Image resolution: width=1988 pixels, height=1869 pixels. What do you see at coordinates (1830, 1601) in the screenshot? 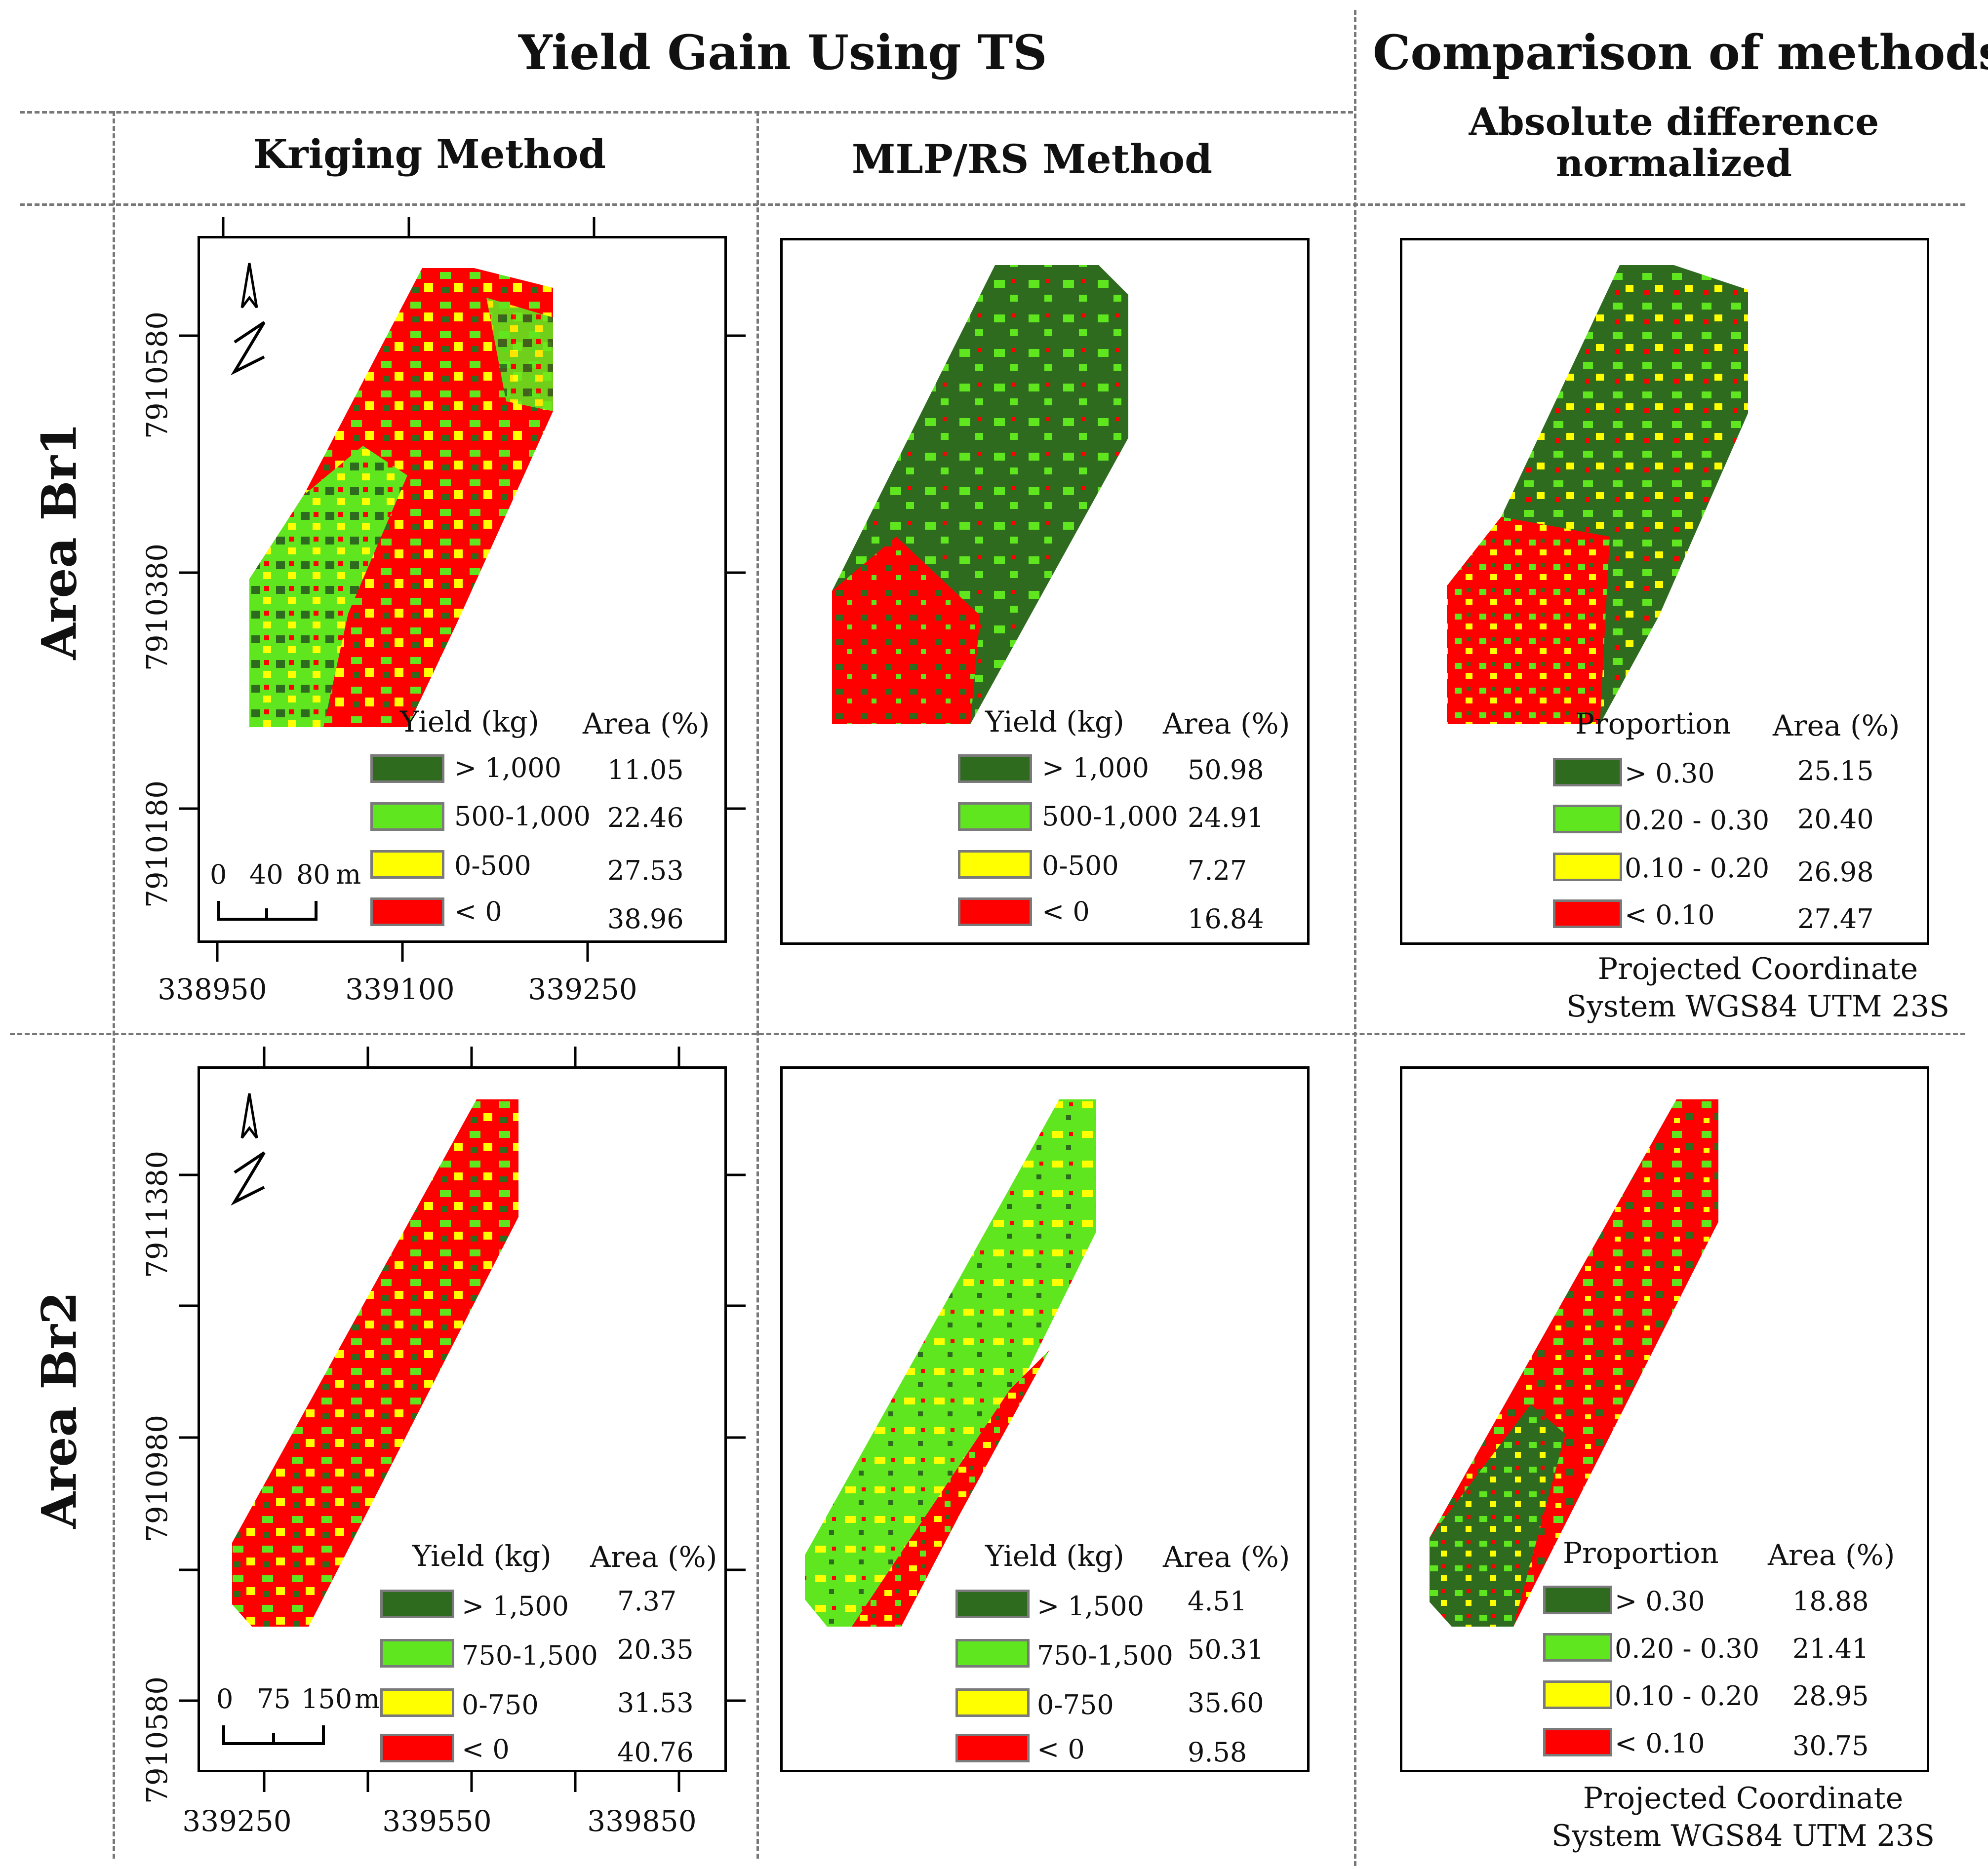
I see `legend-area: 18.88` at bounding box center [1830, 1601].